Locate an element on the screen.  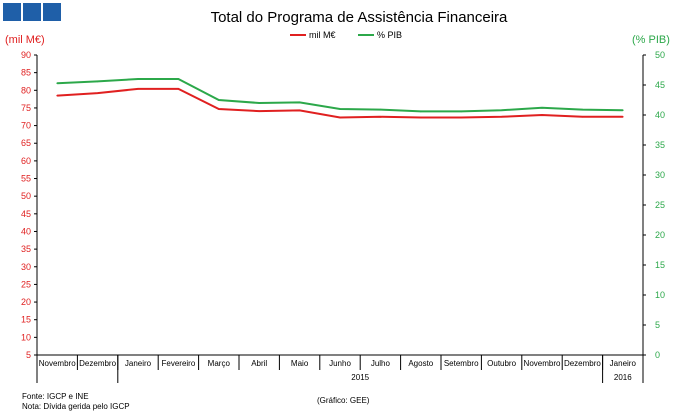
right-tick-label: 40 is located at coordinates (660, 115).